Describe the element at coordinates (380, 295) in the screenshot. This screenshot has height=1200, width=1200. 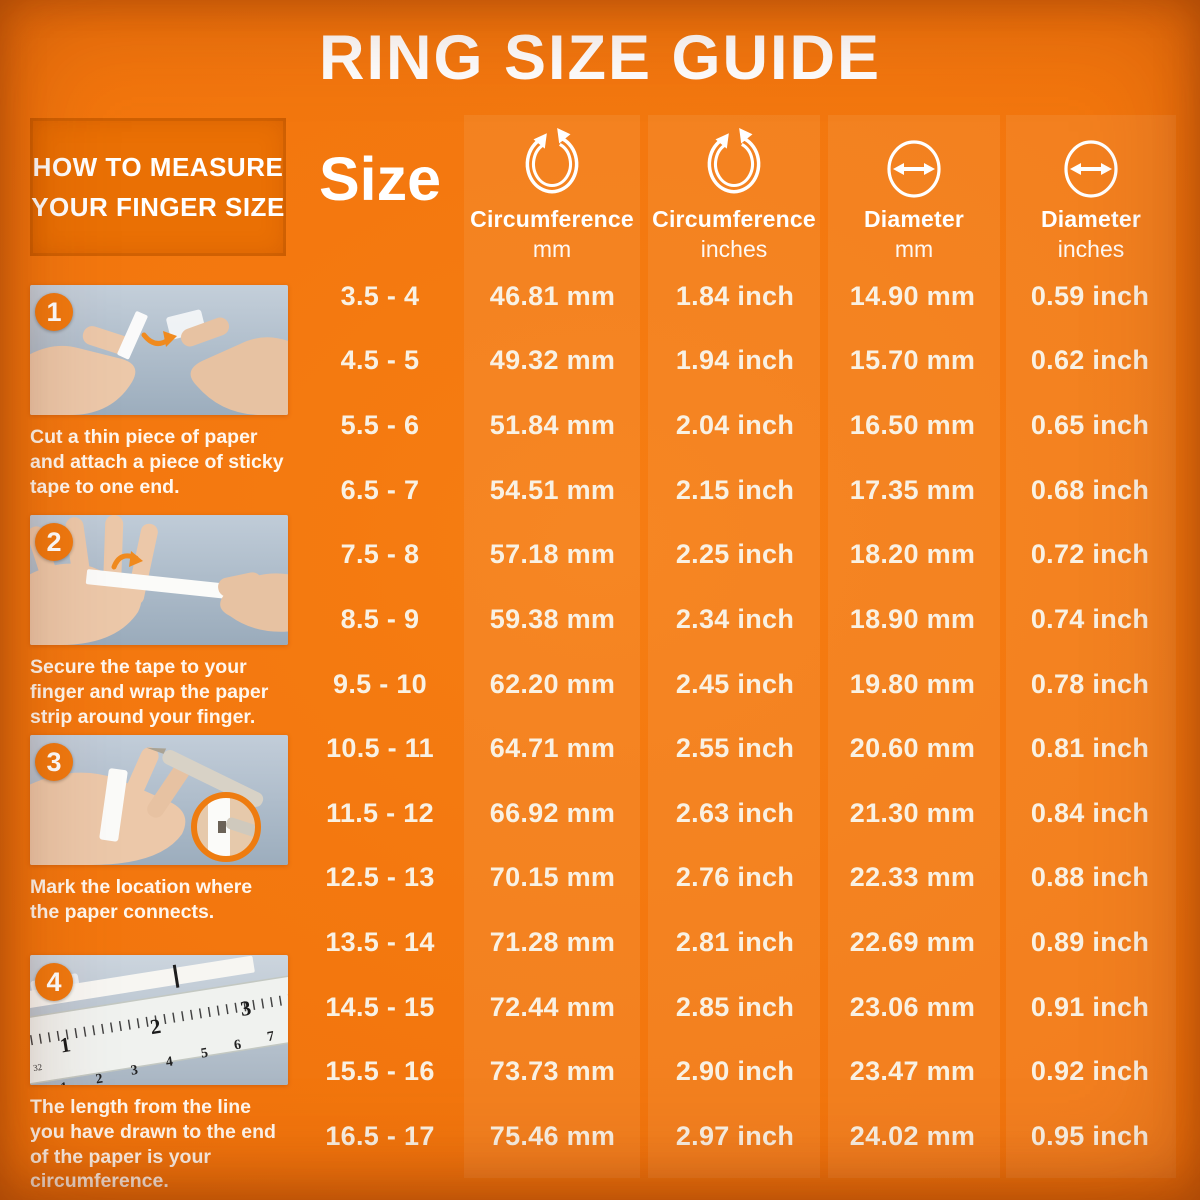
I see `cell-size: 3.5 - 4` at that location.